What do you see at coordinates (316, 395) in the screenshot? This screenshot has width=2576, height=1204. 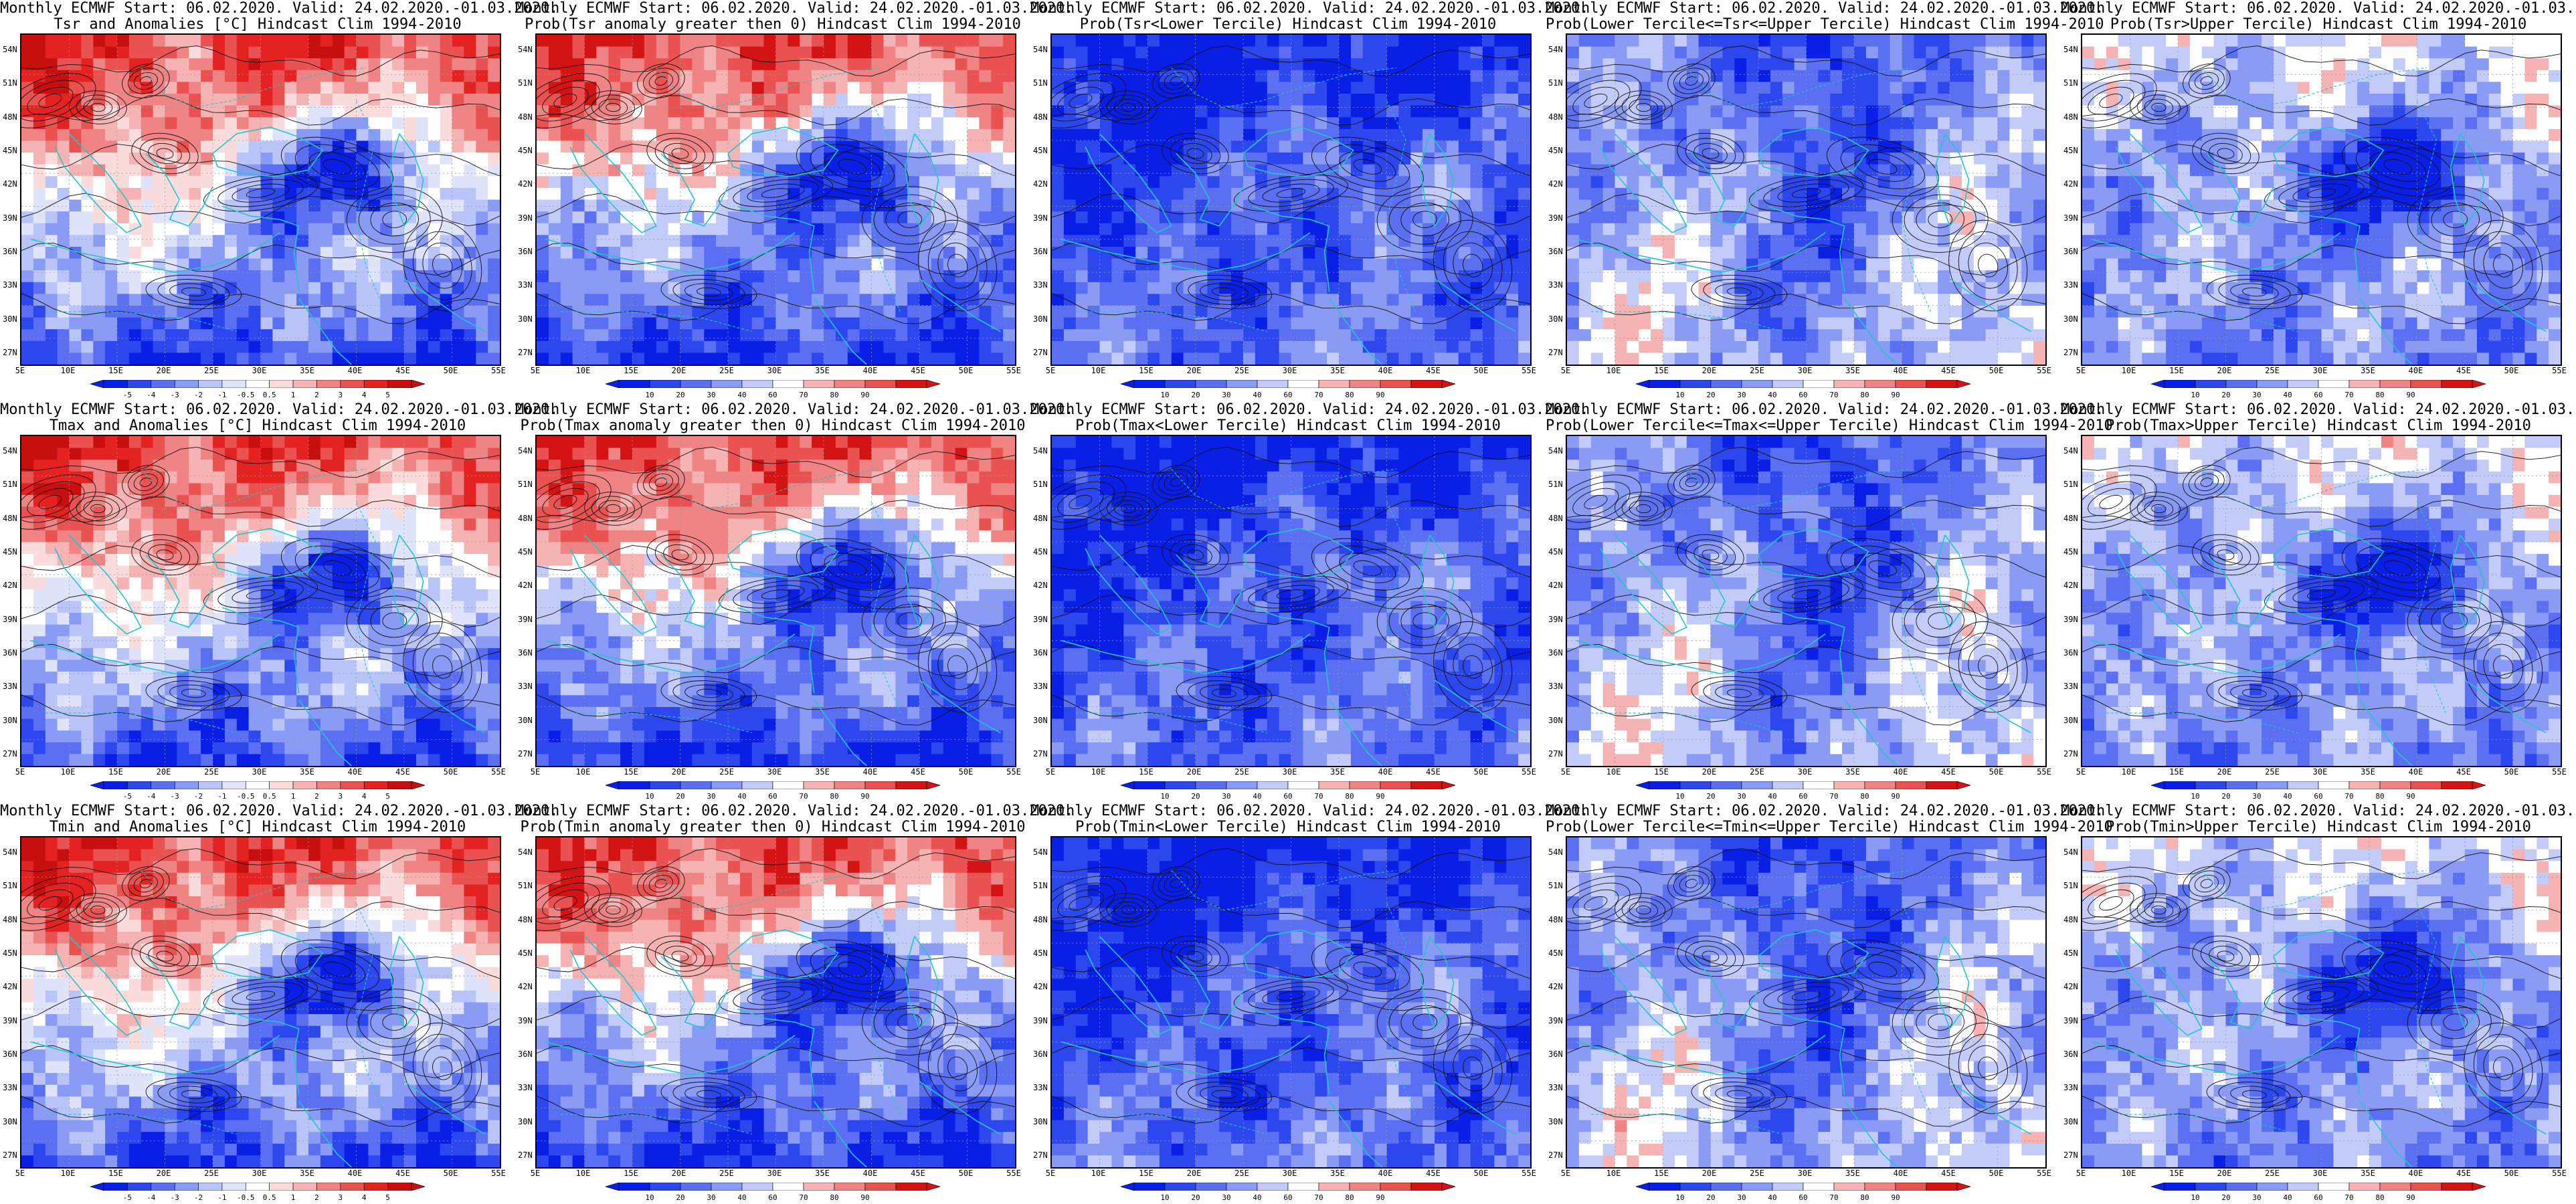 I see `legend-label: 2` at bounding box center [316, 395].